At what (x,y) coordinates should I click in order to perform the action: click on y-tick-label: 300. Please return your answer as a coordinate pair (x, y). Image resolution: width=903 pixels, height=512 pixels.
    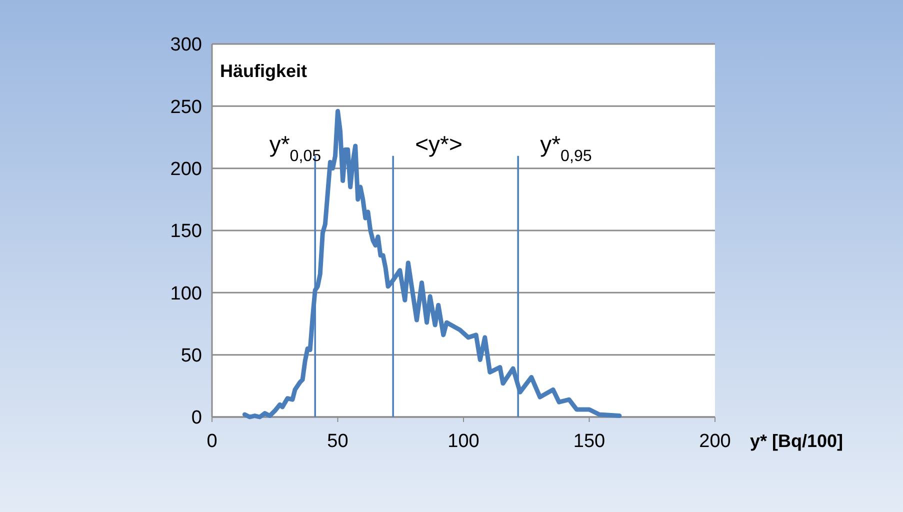
    Looking at the image, I should click on (186, 45).